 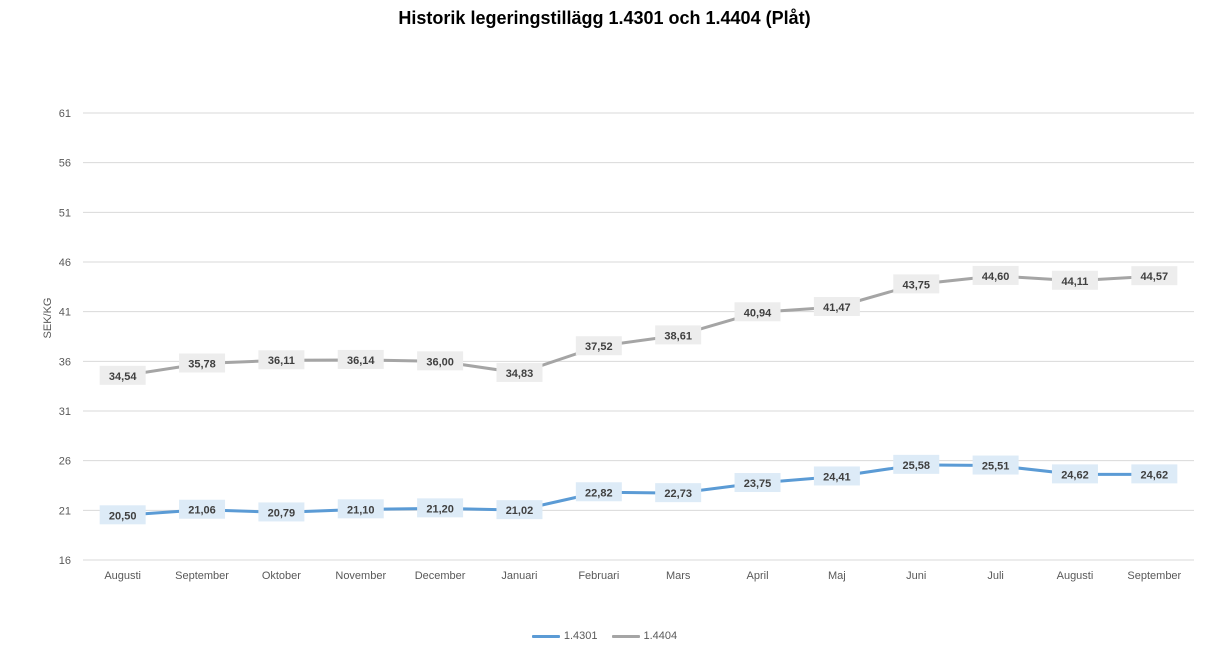 I want to click on data-label: 40,94, so click(x=757, y=312).